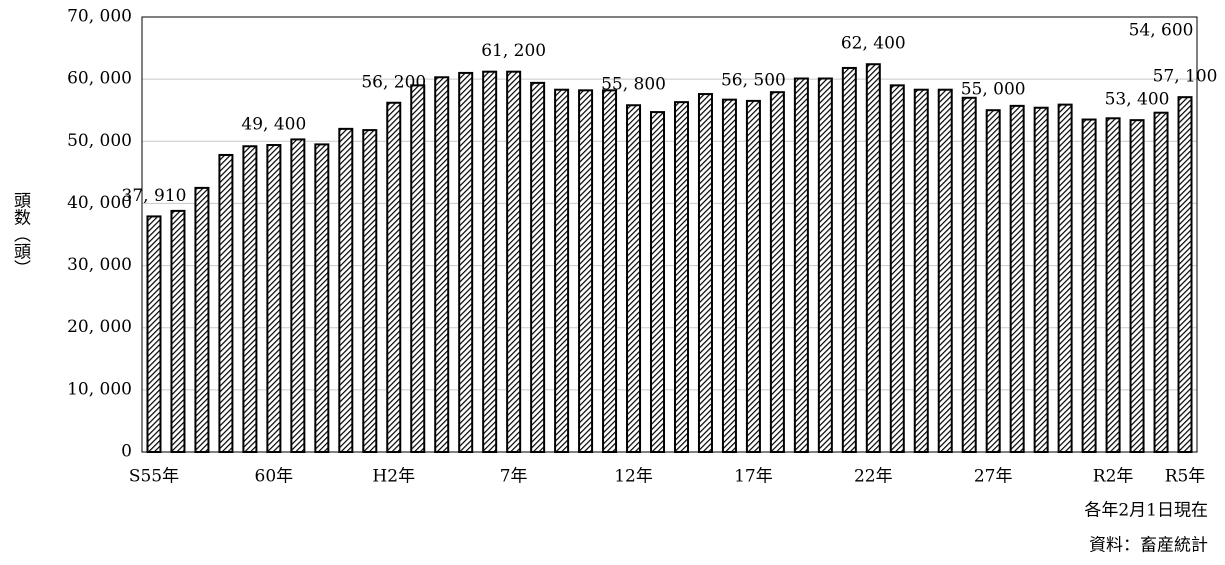 This screenshot has height=565, width=1225. I want to click on x-tick-label: 60年, so click(274, 477).